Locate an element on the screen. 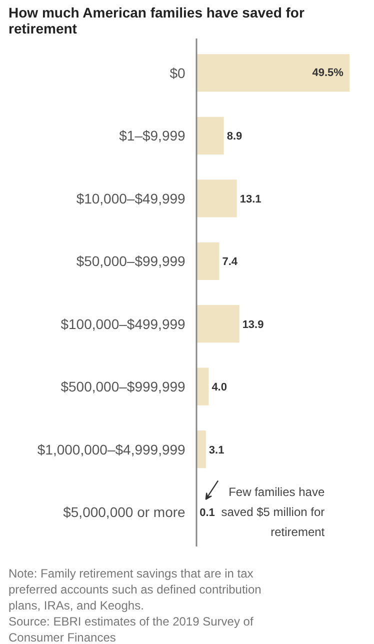  data-label: 13.9 is located at coordinates (253, 324).